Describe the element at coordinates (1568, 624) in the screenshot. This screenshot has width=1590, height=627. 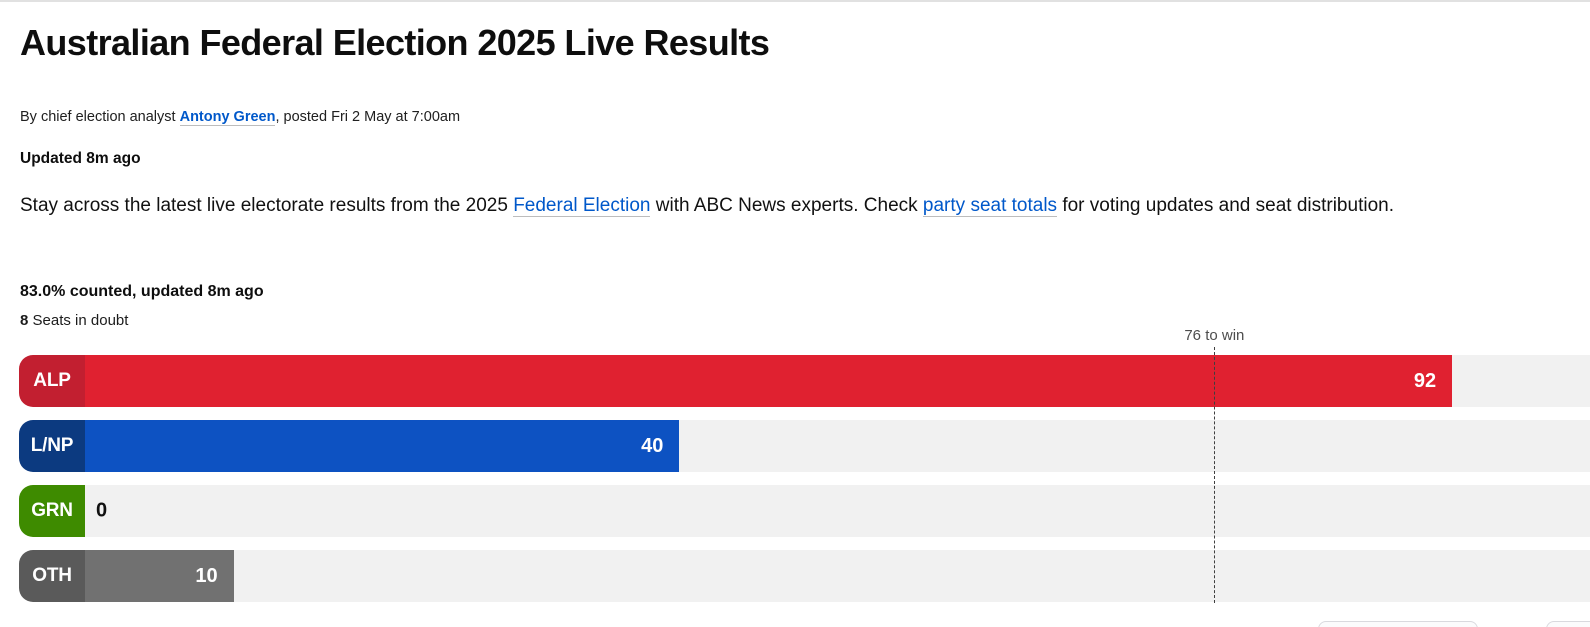
I see `partial-button-right` at that location.